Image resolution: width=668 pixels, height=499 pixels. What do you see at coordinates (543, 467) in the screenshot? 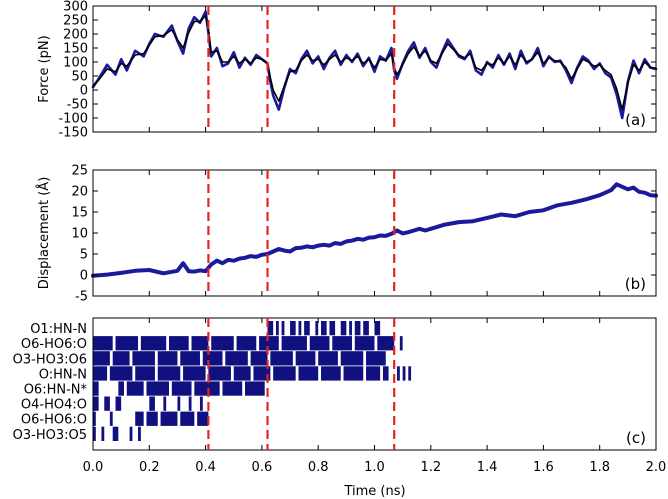
I see `x-tick-label: 1.6` at bounding box center [543, 467].